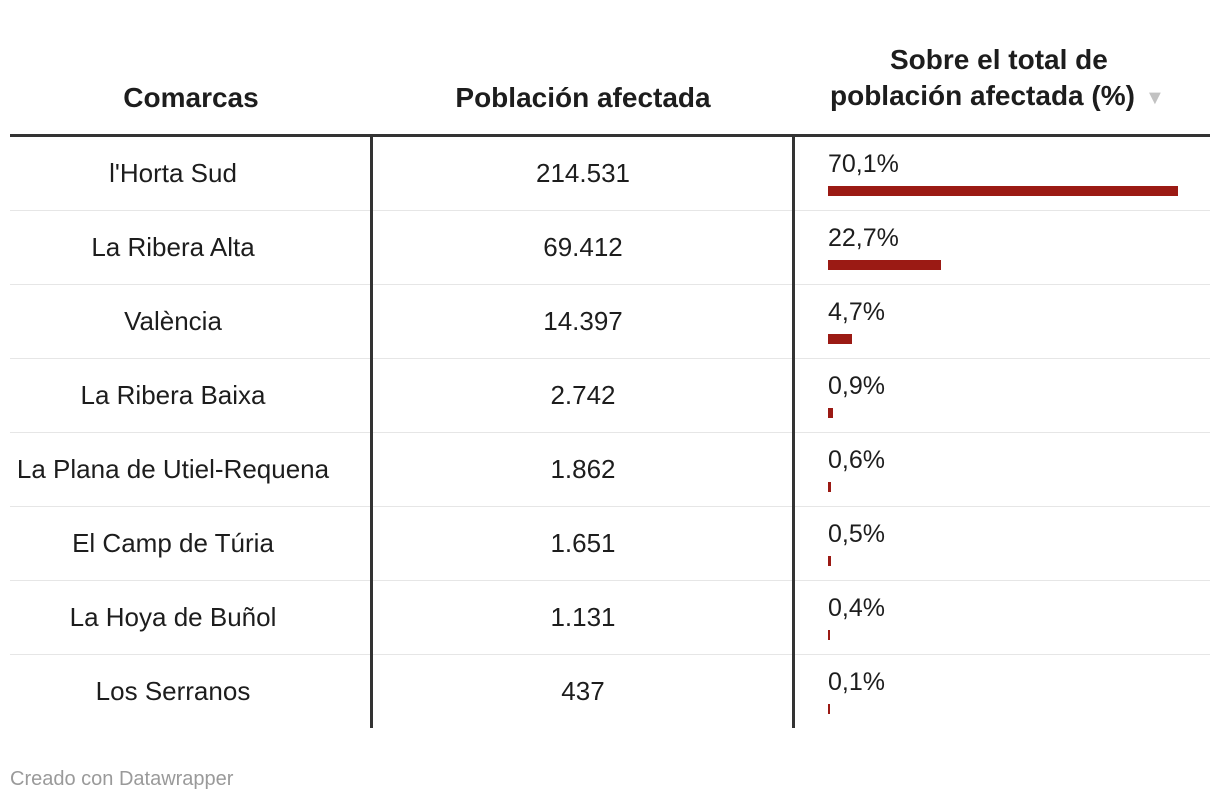  Describe the element at coordinates (856, 460) in the screenshot. I see `pct-label: 0,6%` at that location.